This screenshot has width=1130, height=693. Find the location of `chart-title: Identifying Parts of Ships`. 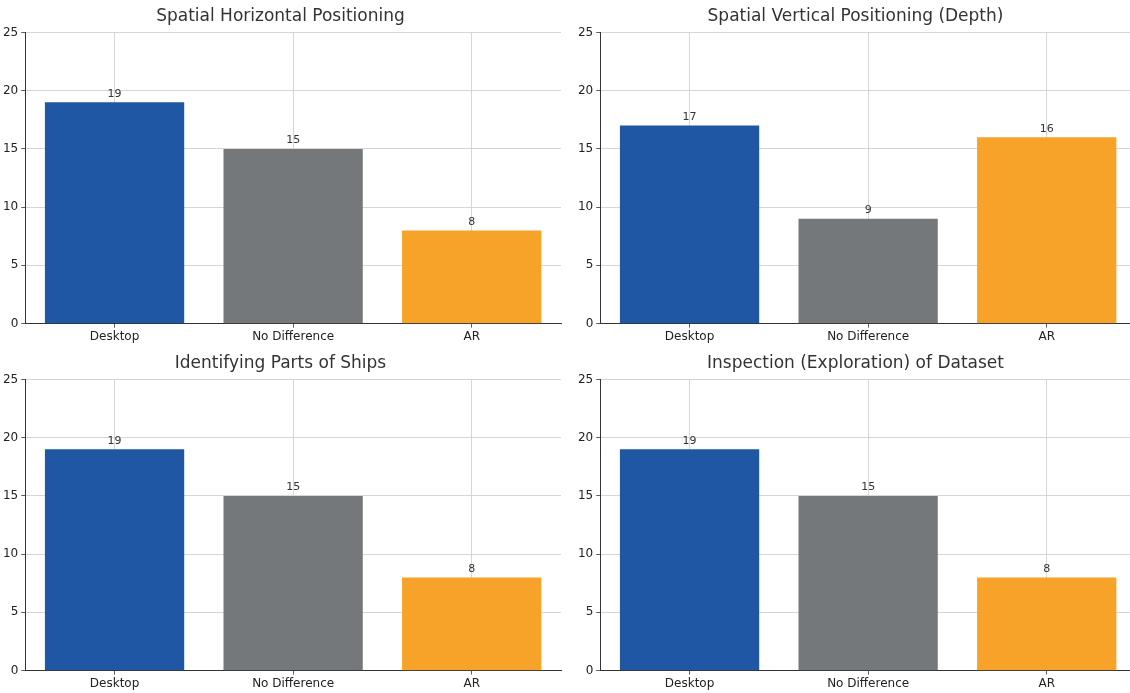

chart-title: Identifying Parts of Ships is located at coordinates (280, 361).